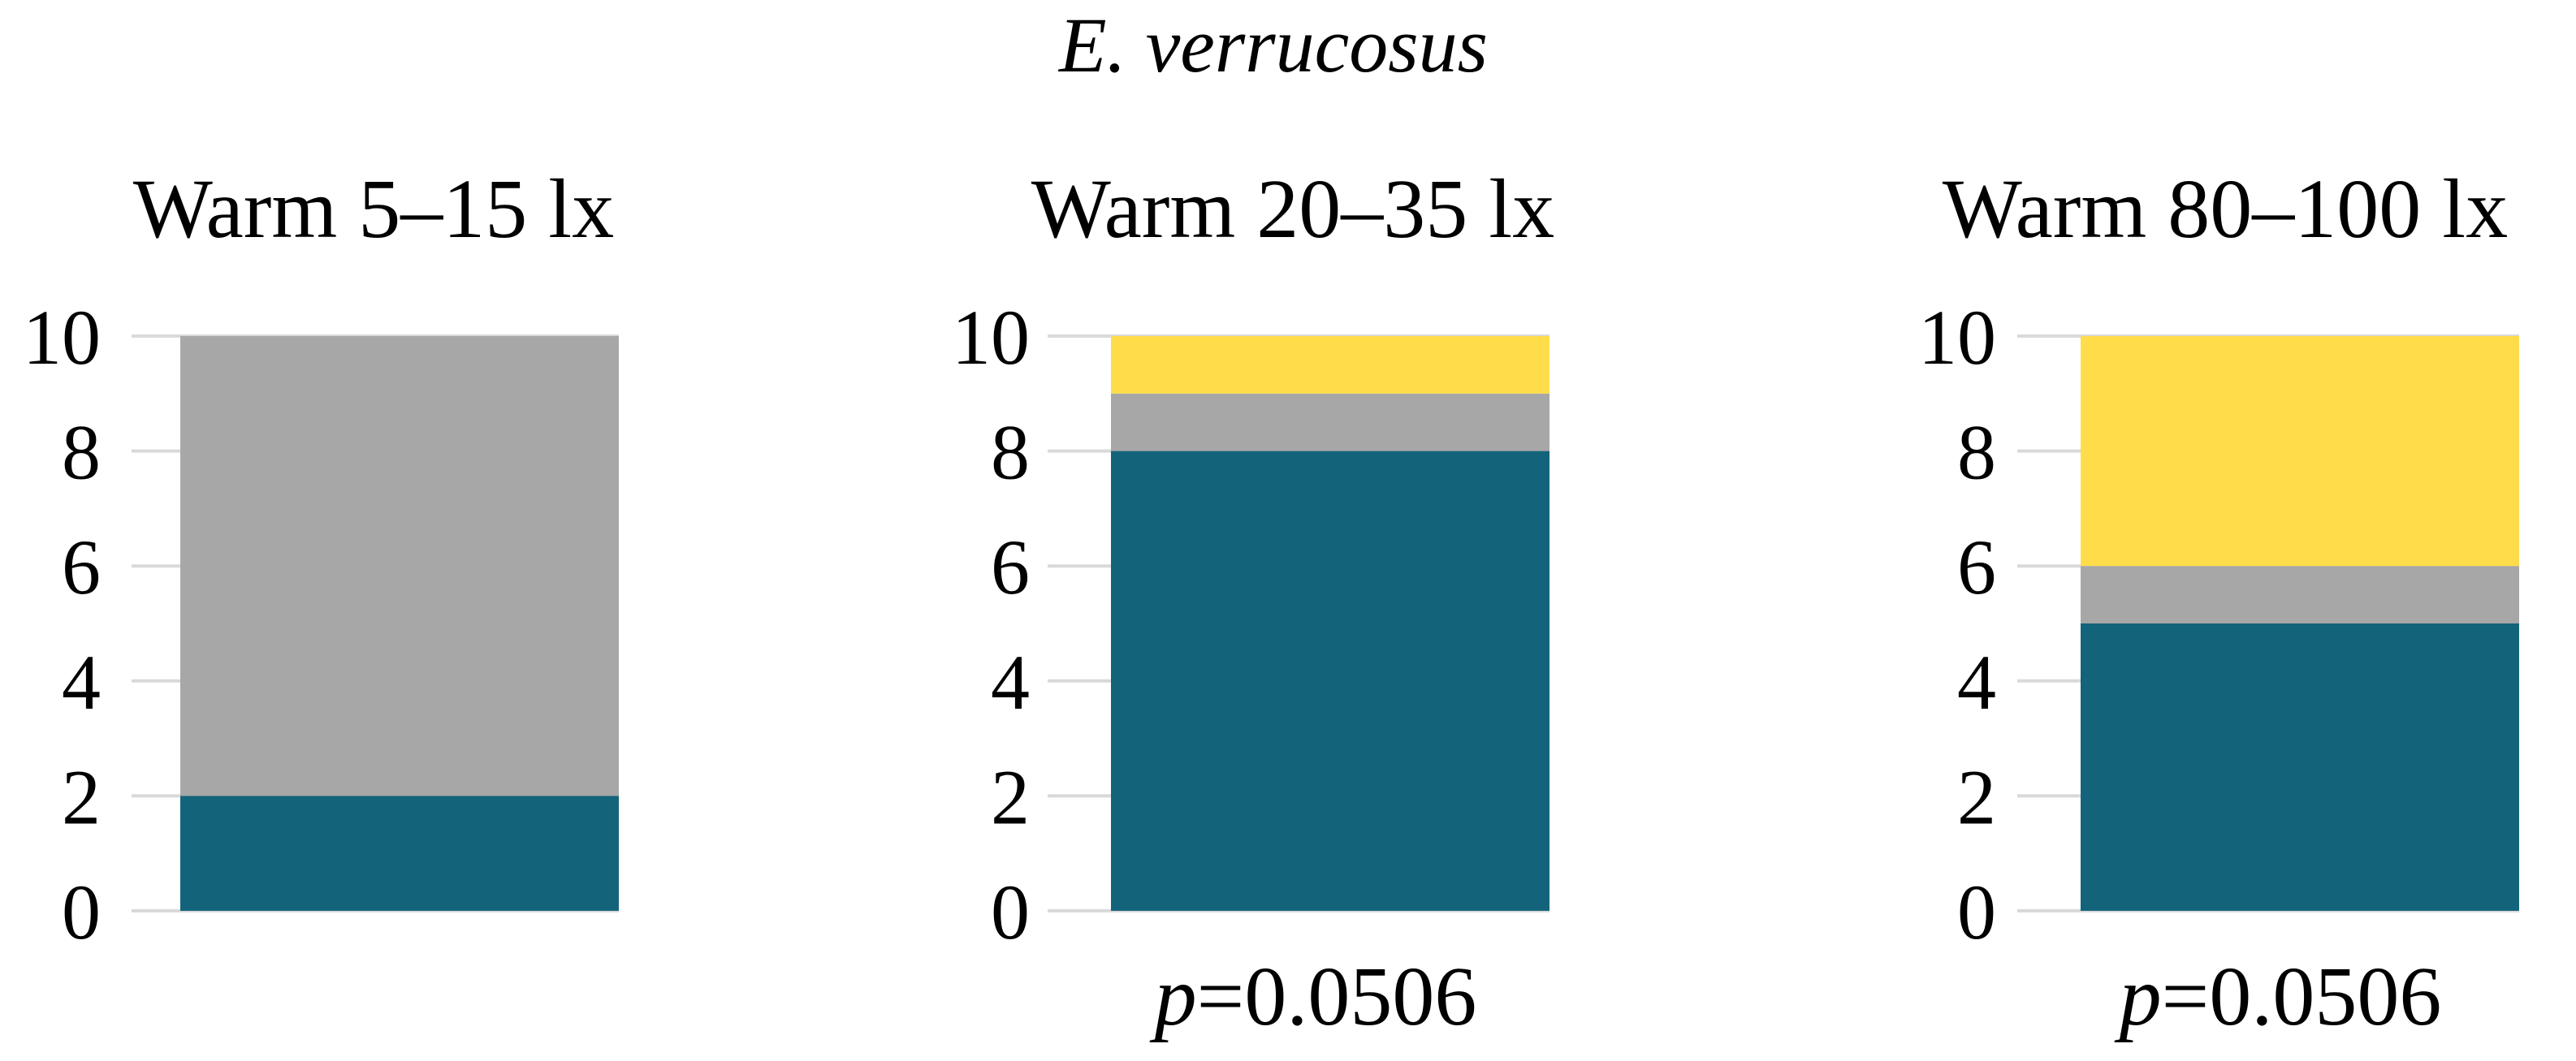 This screenshot has width=2576, height=1061. What do you see at coordinates (1272, 45) in the screenshot?
I see `species-title: E. verrucosus` at bounding box center [1272, 45].